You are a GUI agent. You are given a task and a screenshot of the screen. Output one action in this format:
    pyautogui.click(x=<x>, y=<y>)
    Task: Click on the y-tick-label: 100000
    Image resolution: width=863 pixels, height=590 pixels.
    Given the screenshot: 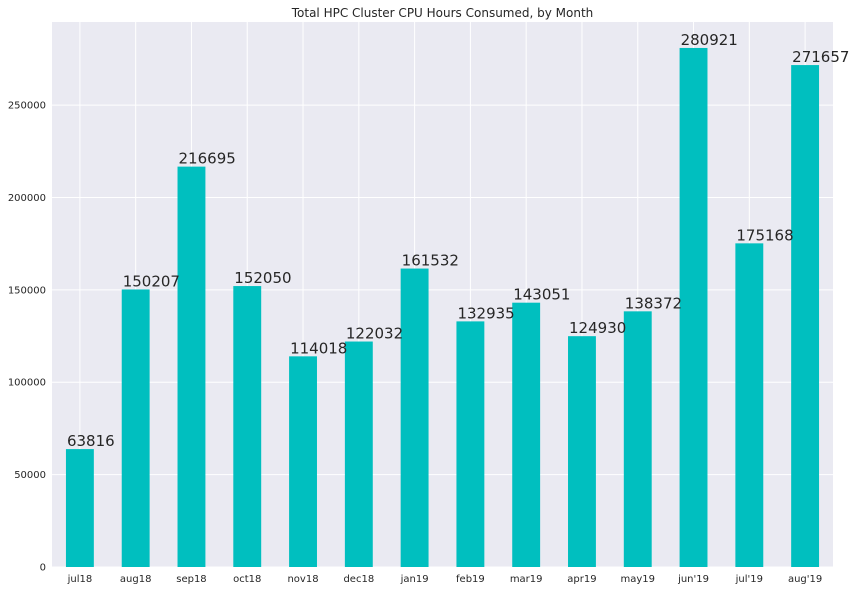 What is the action you would take?
    pyautogui.click(x=27, y=383)
    